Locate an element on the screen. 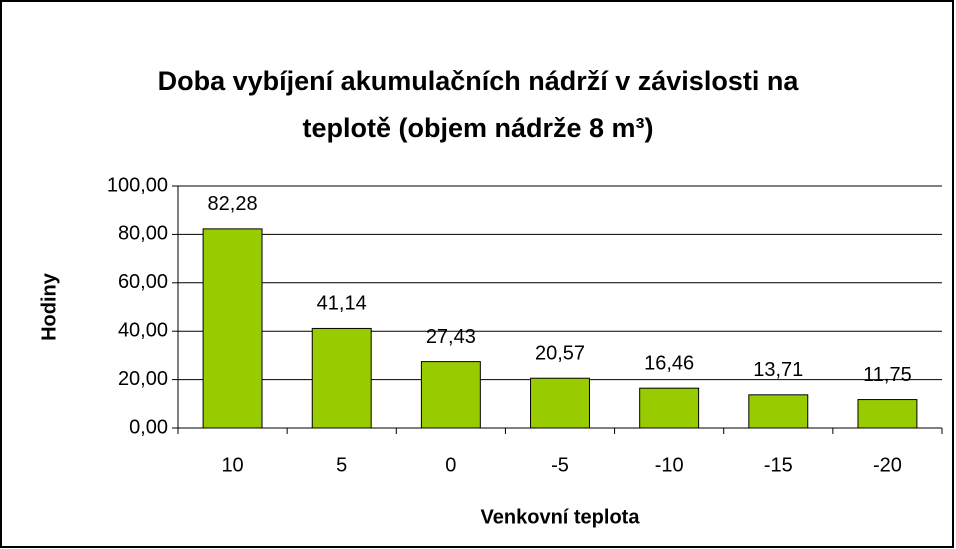 The image size is (956, 549). x-tick-label: -20 is located at coordinates (887, 465).